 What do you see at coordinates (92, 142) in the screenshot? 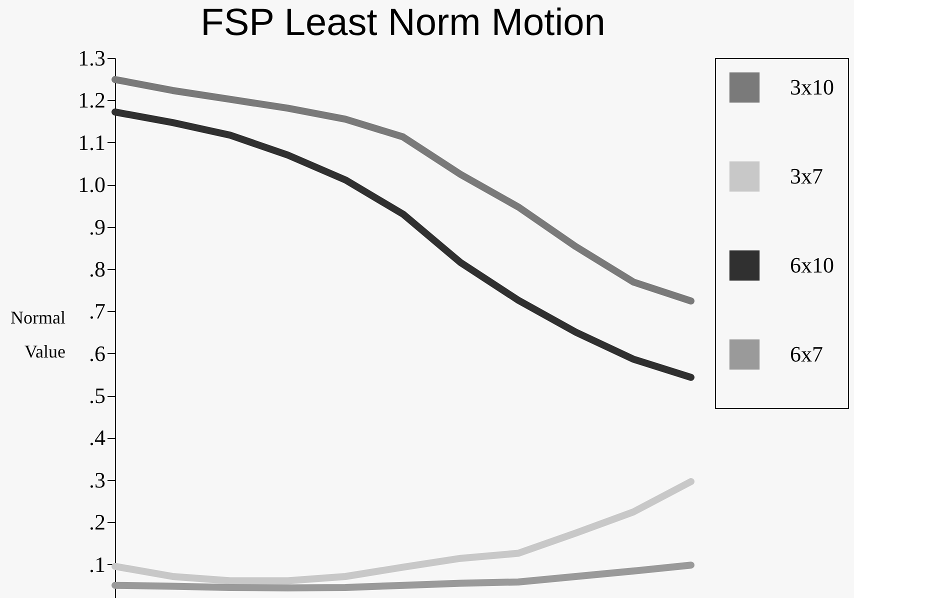
I see `y-tick-label: 1.1` at bounding box center [92, 142].